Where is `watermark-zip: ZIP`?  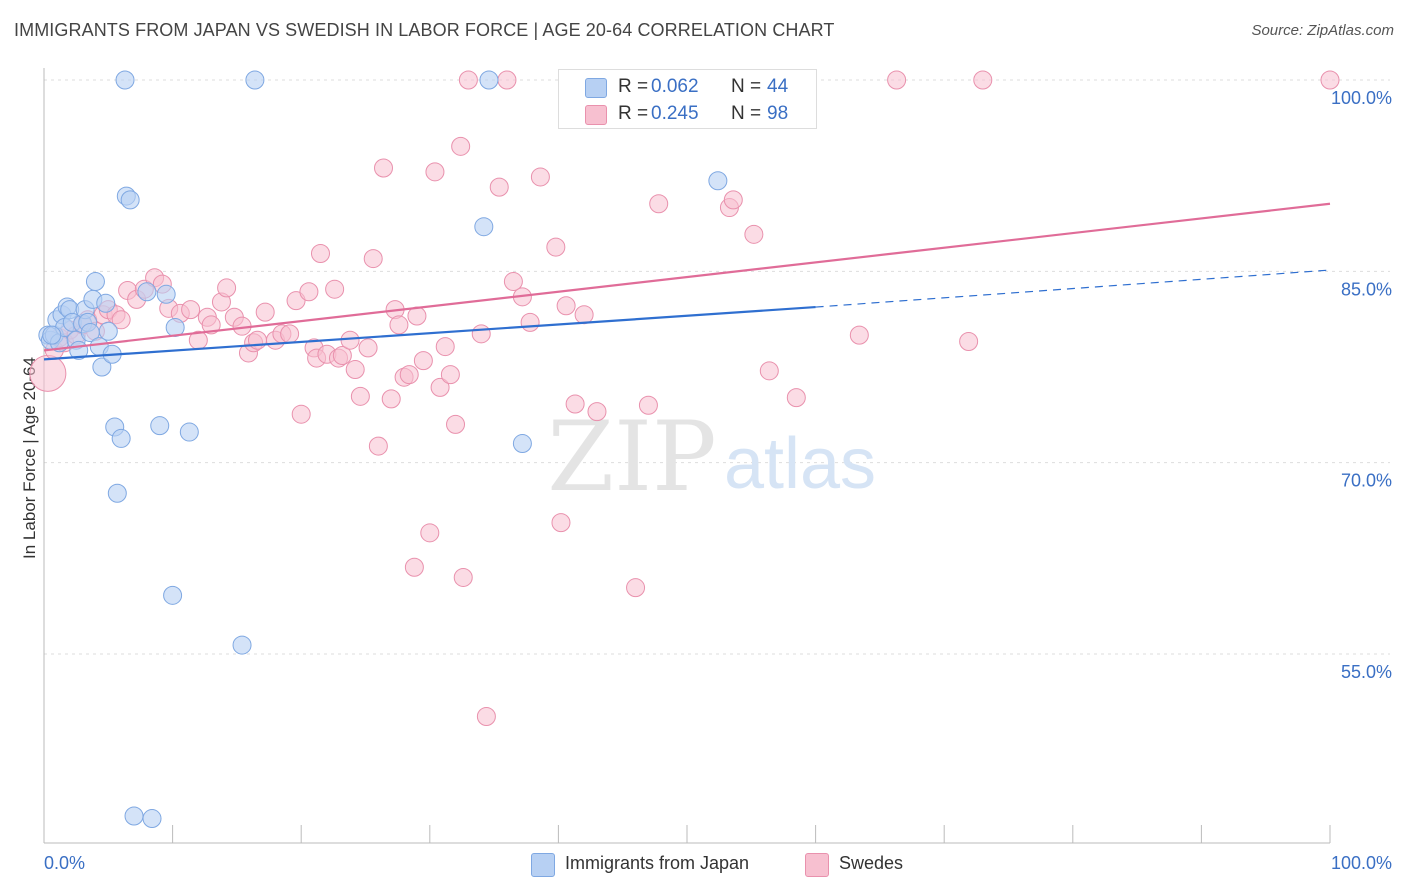
watermark-zip: ZIP is located at coordinates (631, 457).